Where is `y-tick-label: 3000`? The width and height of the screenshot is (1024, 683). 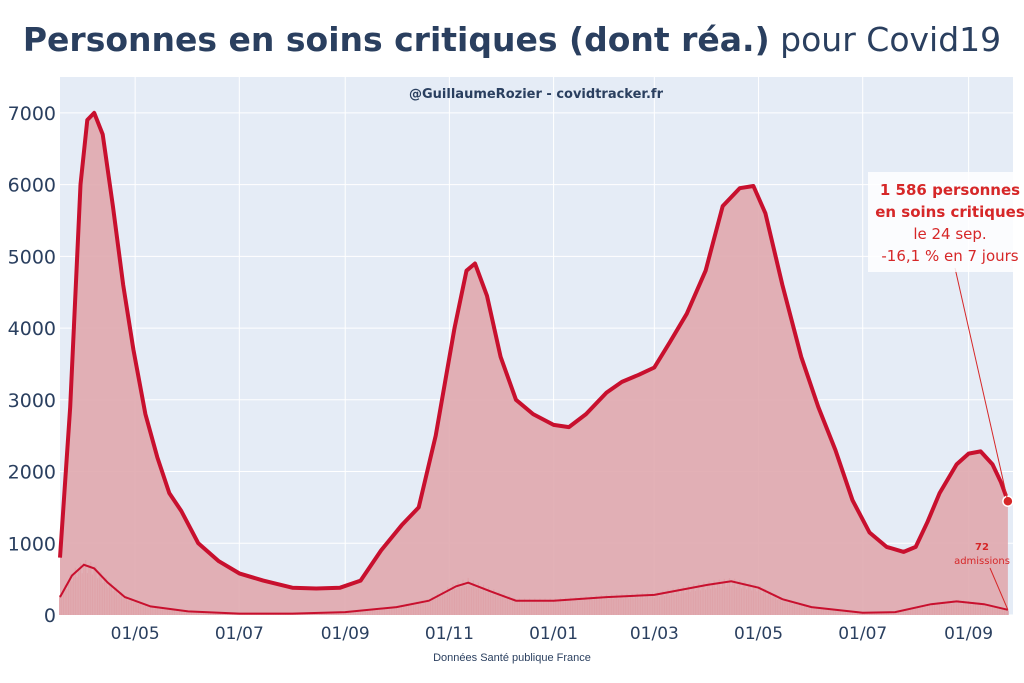 y-tick-label: 3000 is located at coordinates (32, 401).